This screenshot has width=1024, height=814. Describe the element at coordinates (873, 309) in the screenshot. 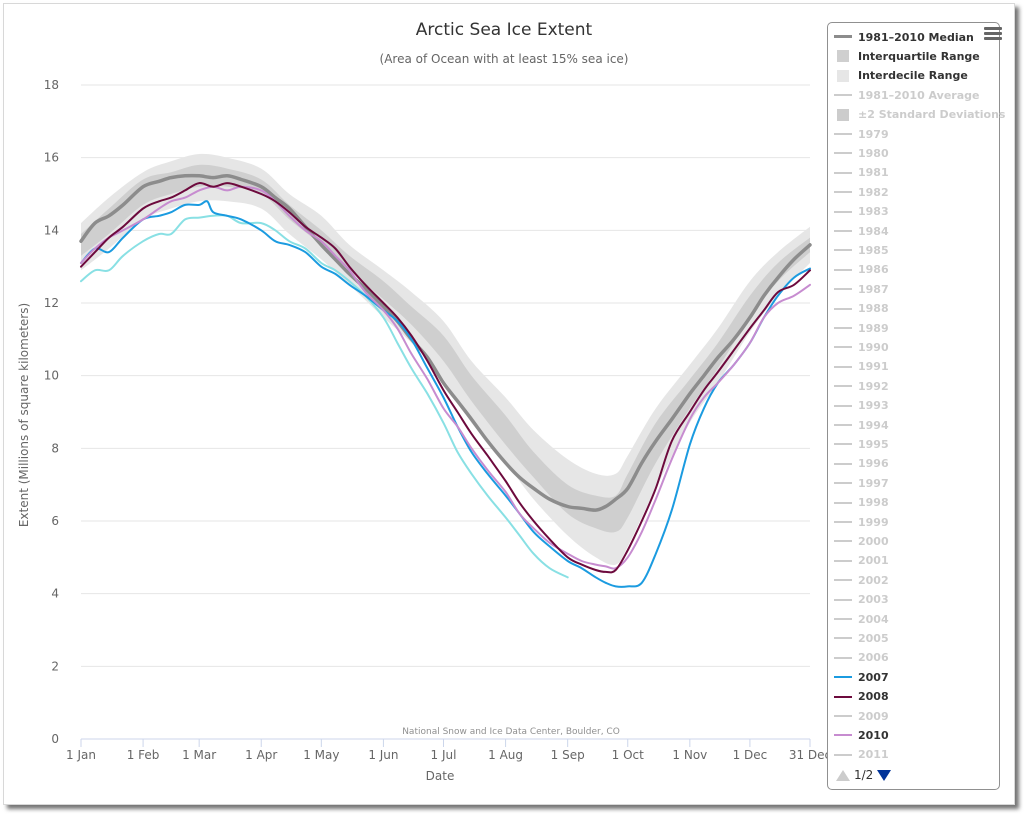

I see `legend-label: 1988` at that location.